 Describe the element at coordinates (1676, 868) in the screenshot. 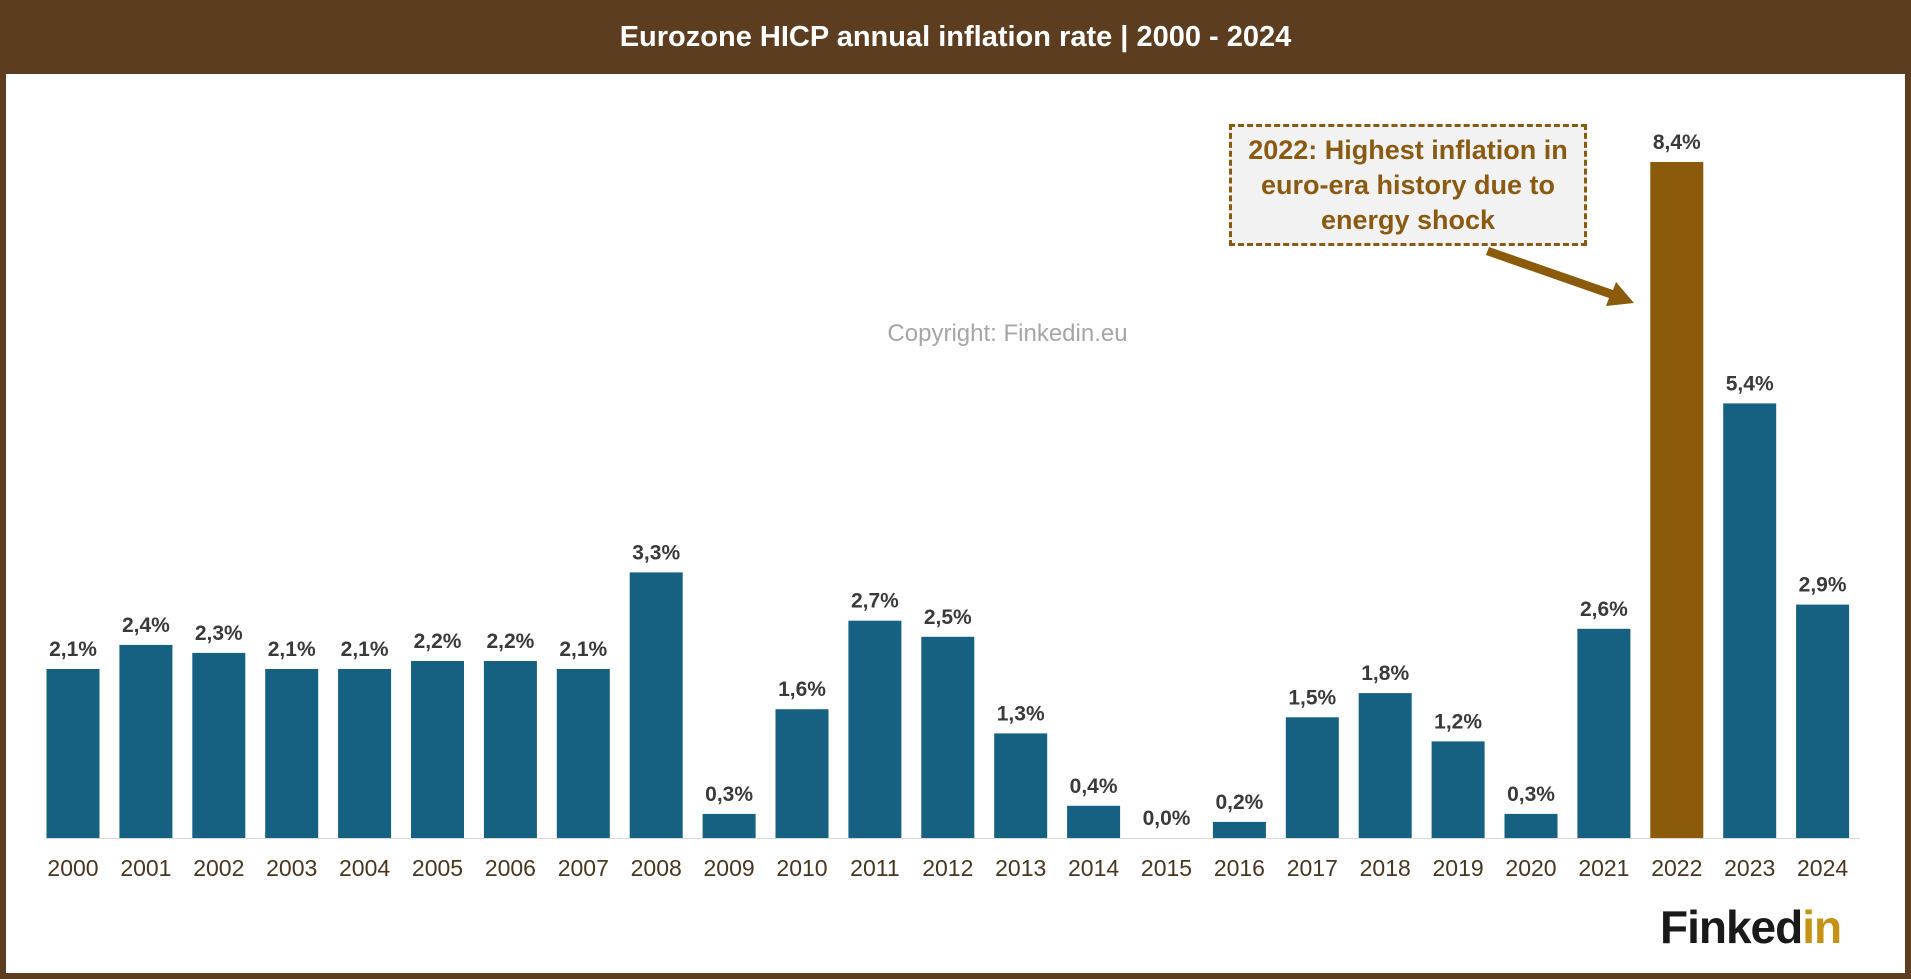

I see `x-tick-label-2022: 2022` at that location.